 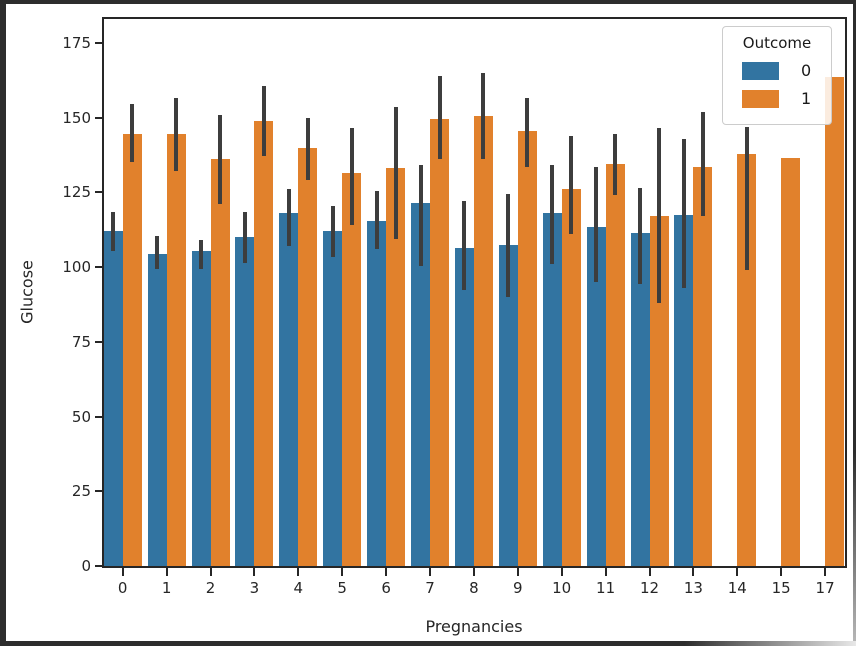 What do you see at coordinates (76, 42) in the screenshot?
I see `y-tick-label: 175` at bounding box center [76, 42].